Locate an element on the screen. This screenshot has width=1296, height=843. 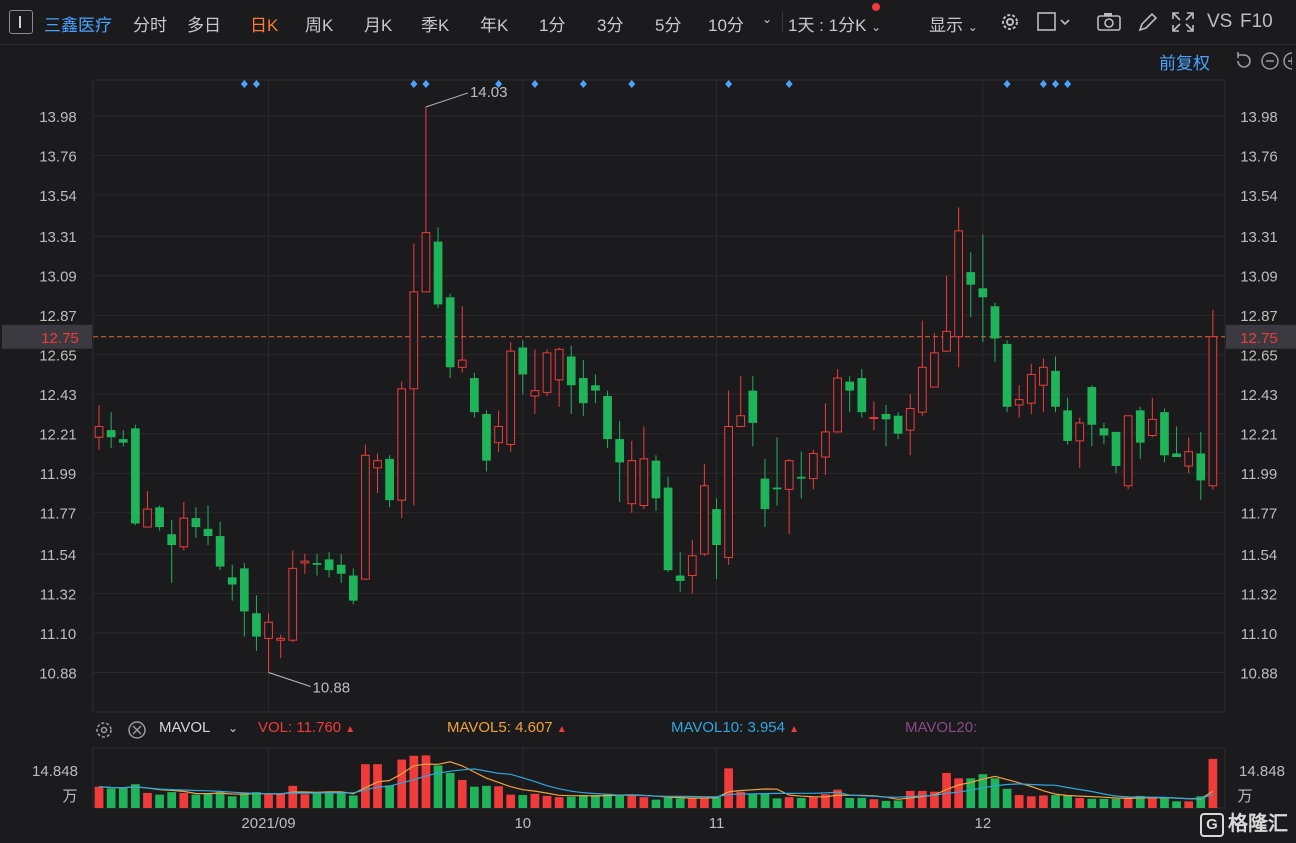
volume-settings-icon is located at coordinates (104, 730).